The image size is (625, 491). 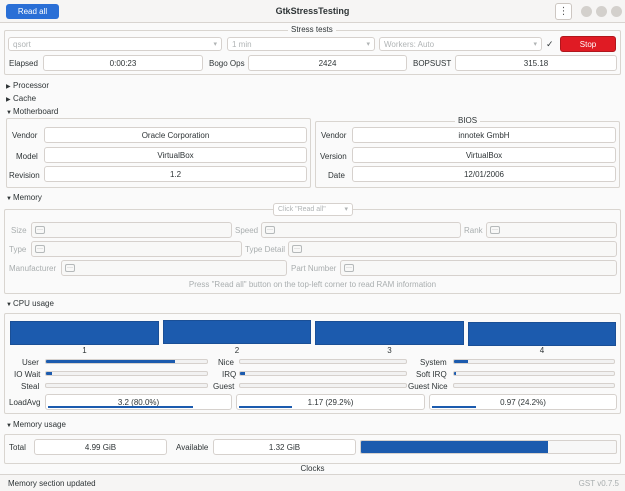 What do you see at coordinates (284, 447) in the screenshot?
I see `available-field: 1.32 GiB` at bounding box center [284, 447].